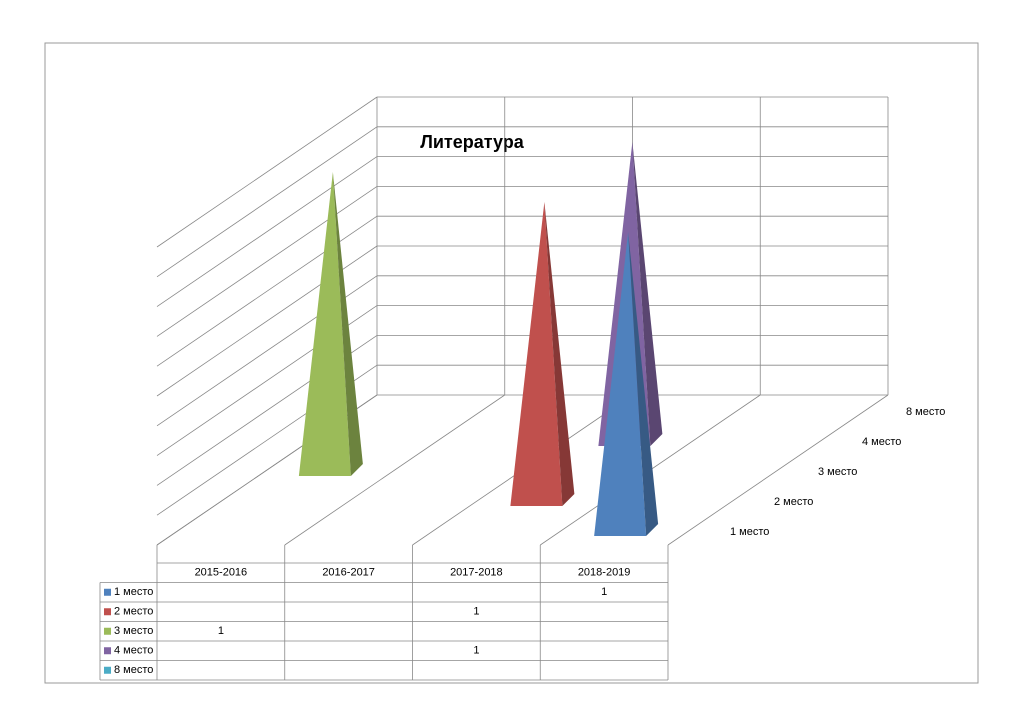 The width and height of the screenshot is (1024, 728). I want to click on table-header: 2016-2017, so click(348, 573).